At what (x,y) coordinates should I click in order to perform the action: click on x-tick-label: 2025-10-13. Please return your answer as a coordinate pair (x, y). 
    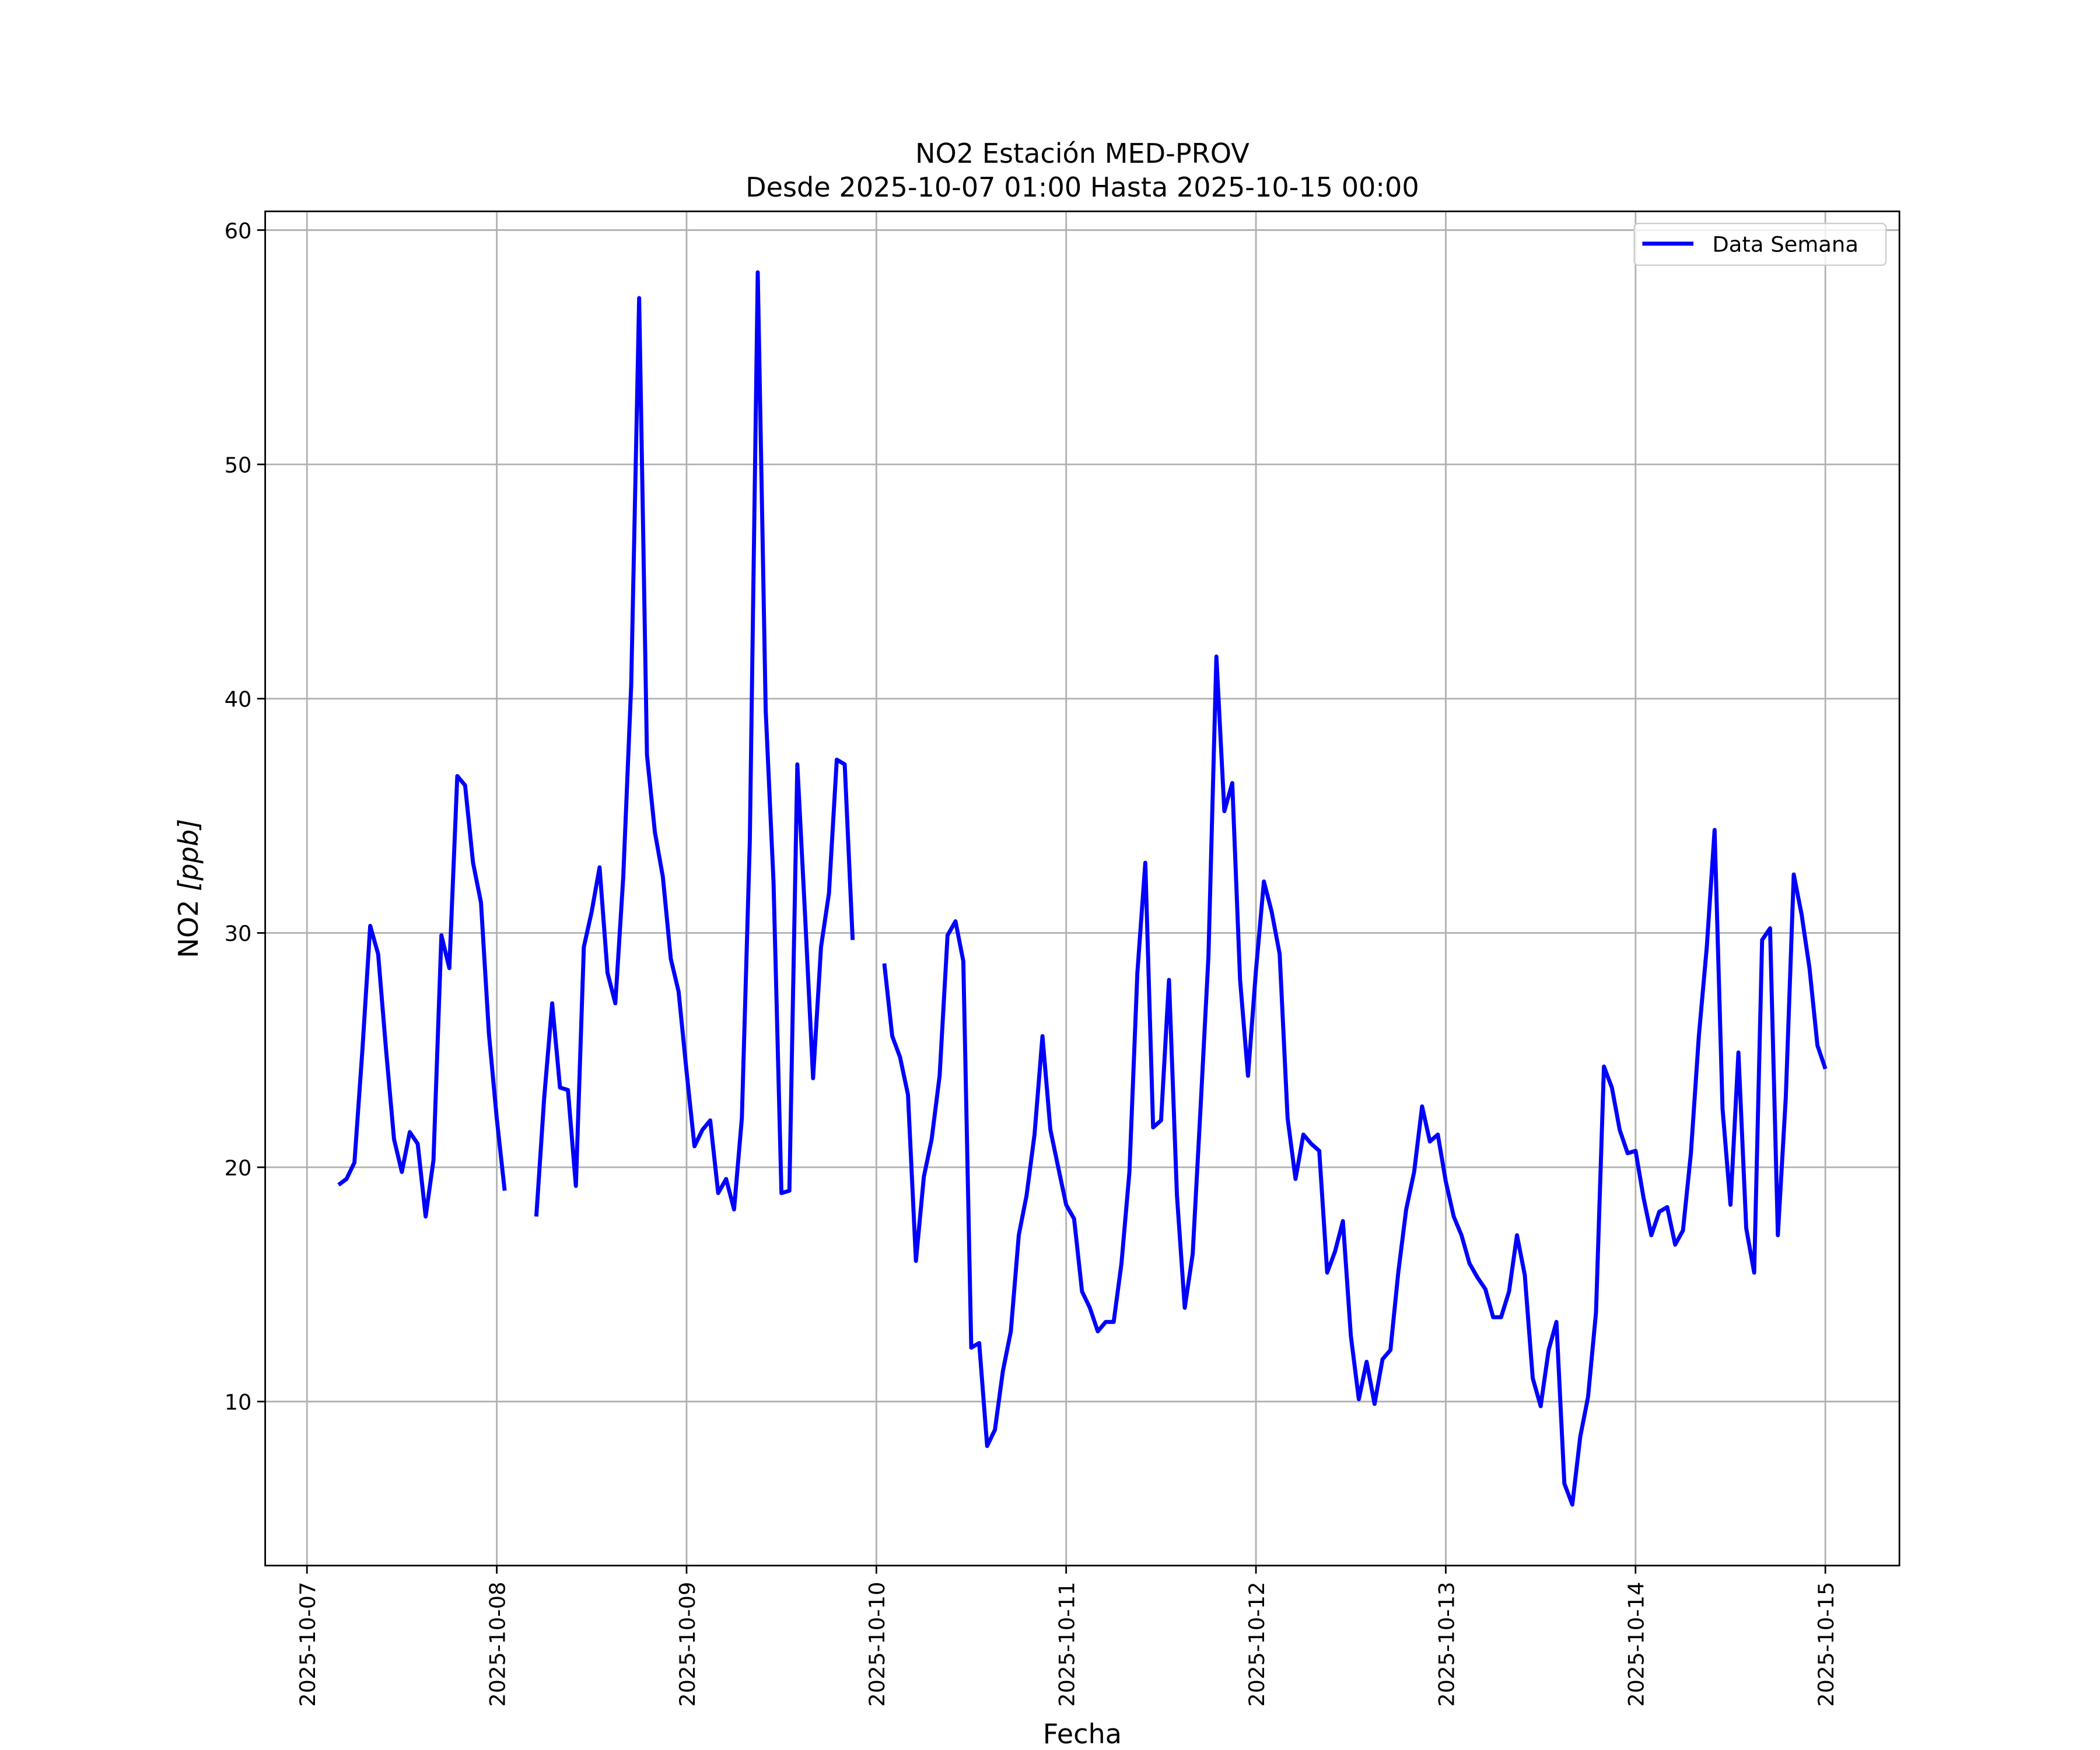
    Looking at the image, I should click on (1447, 1644).